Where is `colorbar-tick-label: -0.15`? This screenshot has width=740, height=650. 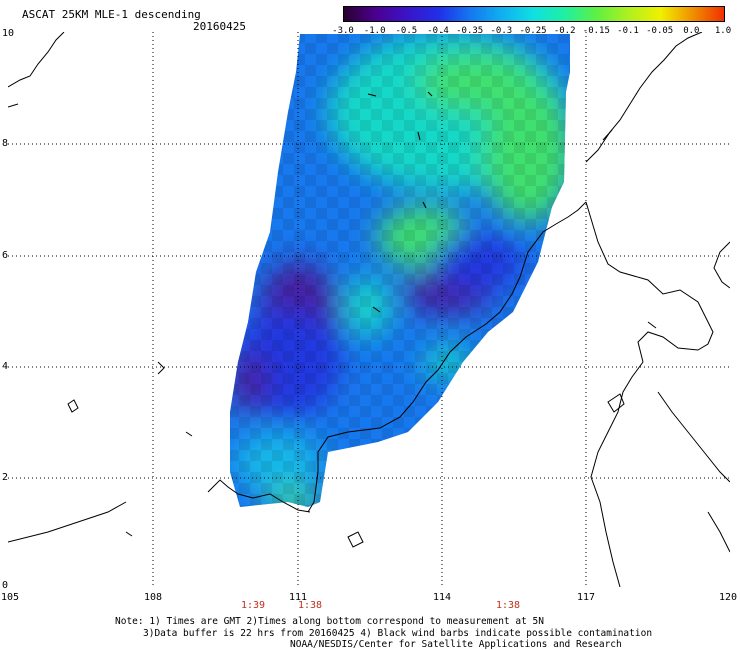
colorbar-tick-label: -0.15 is located at coordinates (596, 31).